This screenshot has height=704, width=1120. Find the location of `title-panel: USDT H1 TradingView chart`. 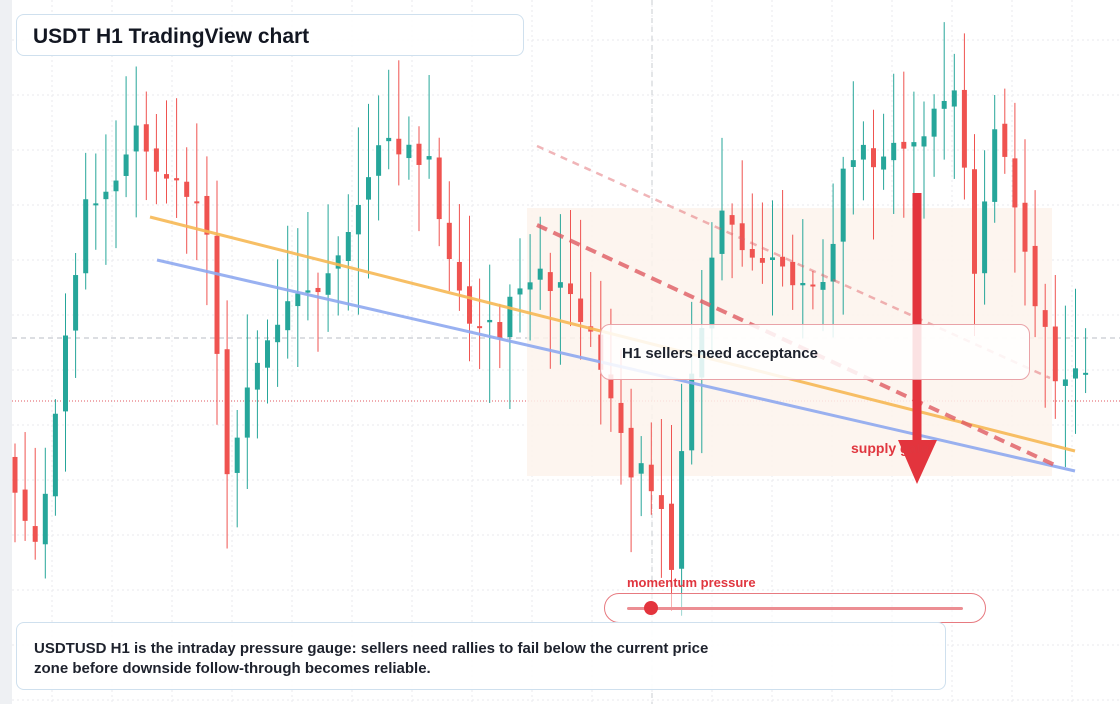

title-panel: USDT H1 TradingView chart is located at coordinates (270, 35).